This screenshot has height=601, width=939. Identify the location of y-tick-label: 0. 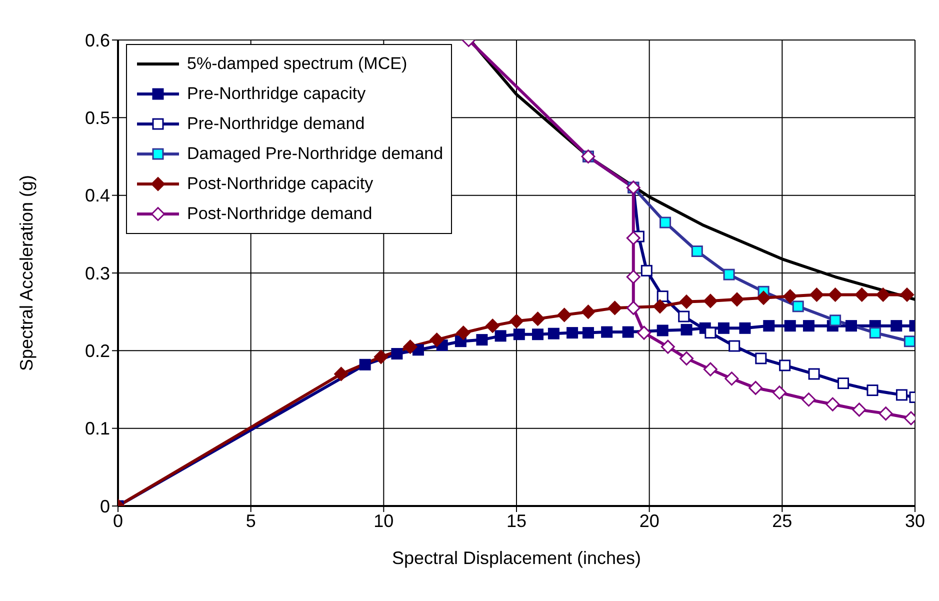
(105, 506).